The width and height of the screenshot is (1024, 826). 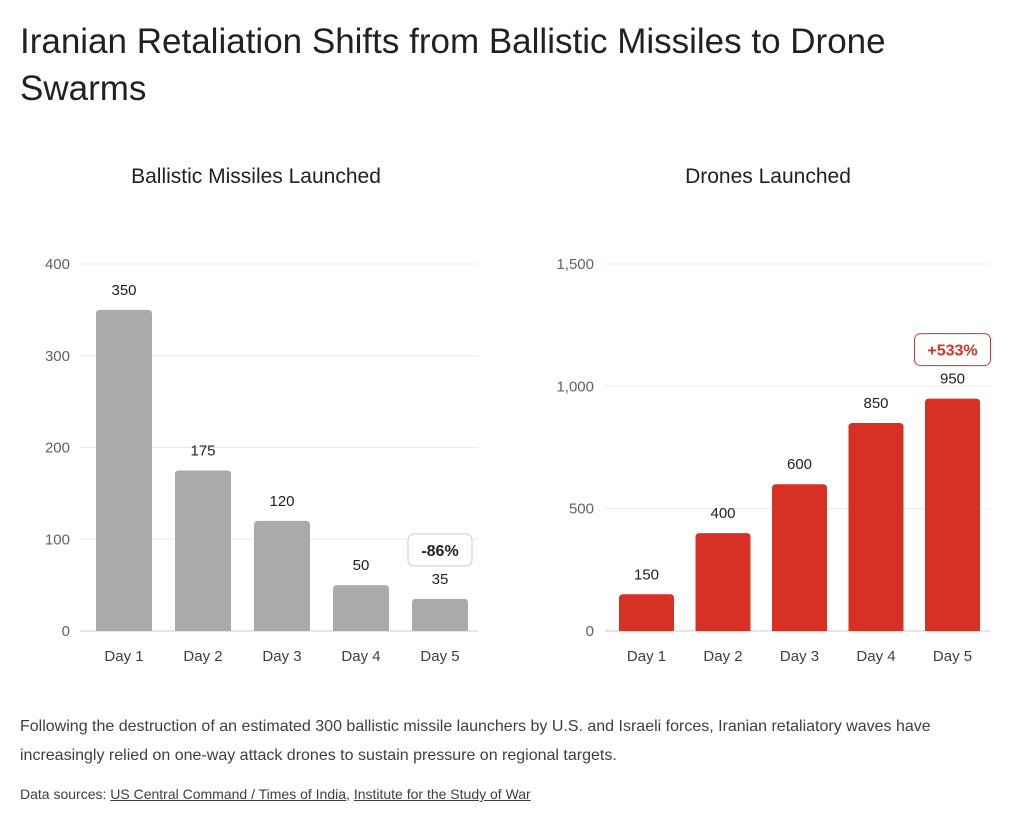 I want to click on data-label: 400, so click(x=722, y=513).